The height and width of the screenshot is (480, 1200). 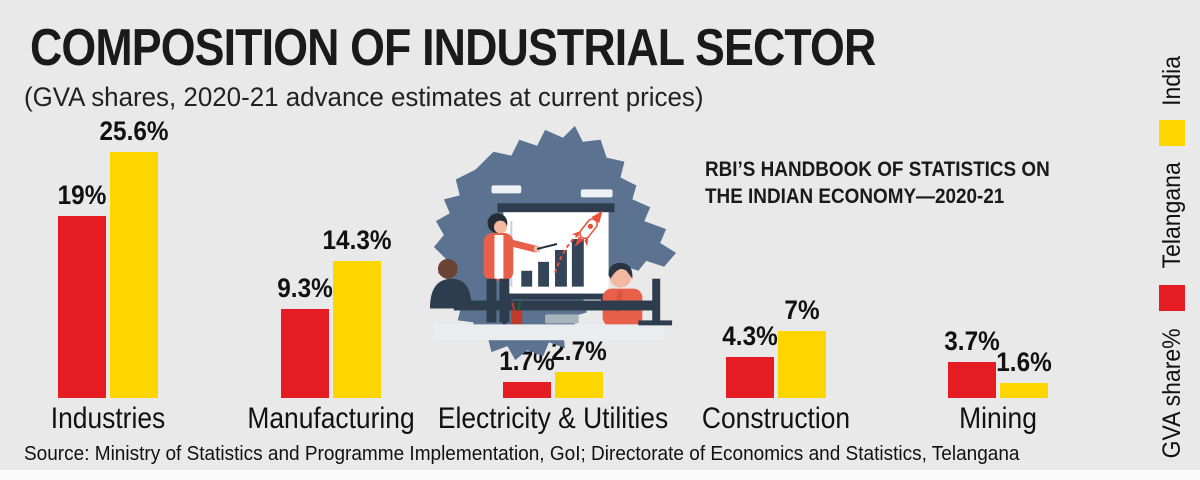 What do you see at coordinates (1024, 362) in the screenshot?
I see `bar-value-india-mining: 1.6%` at bounding box center [1024, 362].